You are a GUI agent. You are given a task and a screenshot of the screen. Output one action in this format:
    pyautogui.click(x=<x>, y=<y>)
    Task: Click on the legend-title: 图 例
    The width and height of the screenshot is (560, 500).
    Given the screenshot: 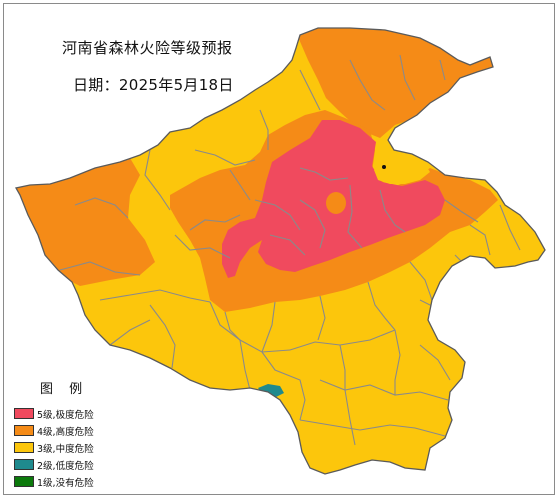 What is the action you would take?
    pyautogui.click(x=64, y=389)
    